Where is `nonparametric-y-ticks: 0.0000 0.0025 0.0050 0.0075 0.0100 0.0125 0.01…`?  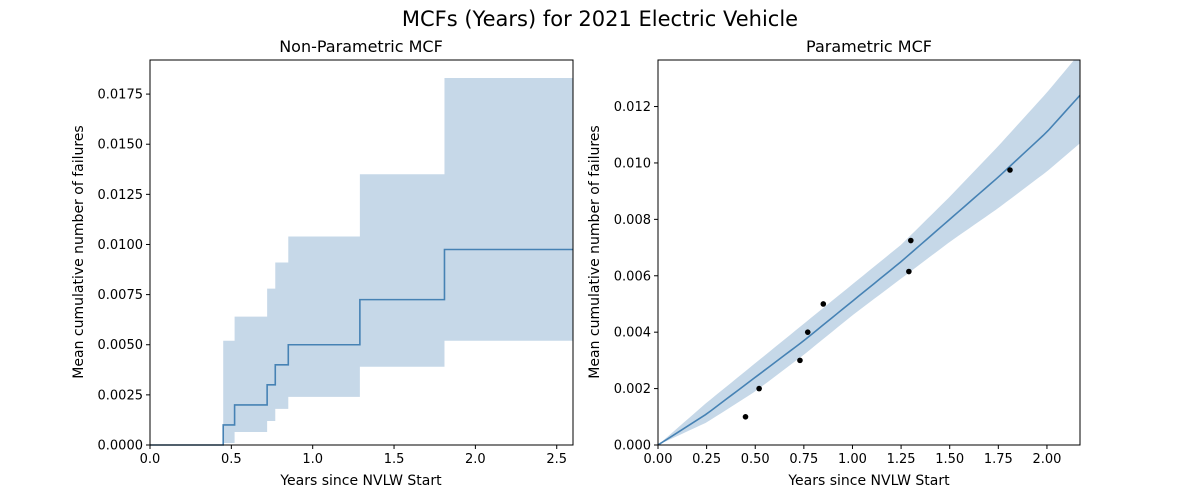 nonparametric-y-ticks: 0.0000 0.0025 0.0050 0.0075 0.0100 0.0125 0.01… is located at coordinates (124, 271).